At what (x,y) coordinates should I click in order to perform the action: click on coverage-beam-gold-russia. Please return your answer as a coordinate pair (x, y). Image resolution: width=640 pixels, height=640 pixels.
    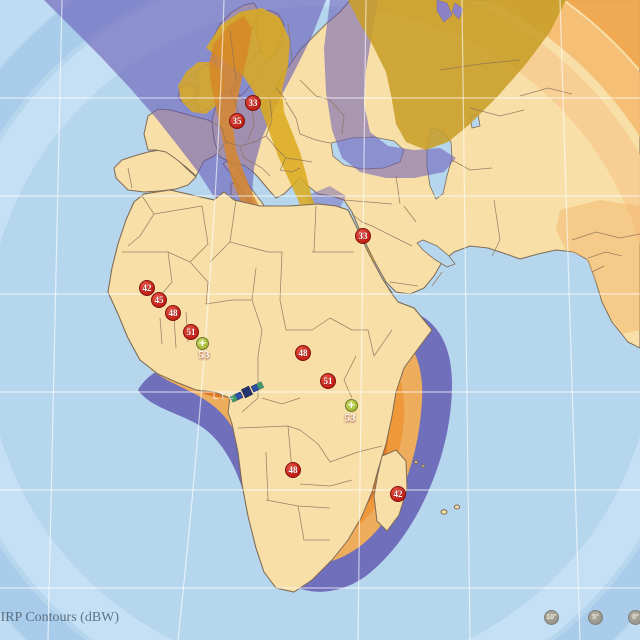
    Looking at the image, I should click on (457, 75).